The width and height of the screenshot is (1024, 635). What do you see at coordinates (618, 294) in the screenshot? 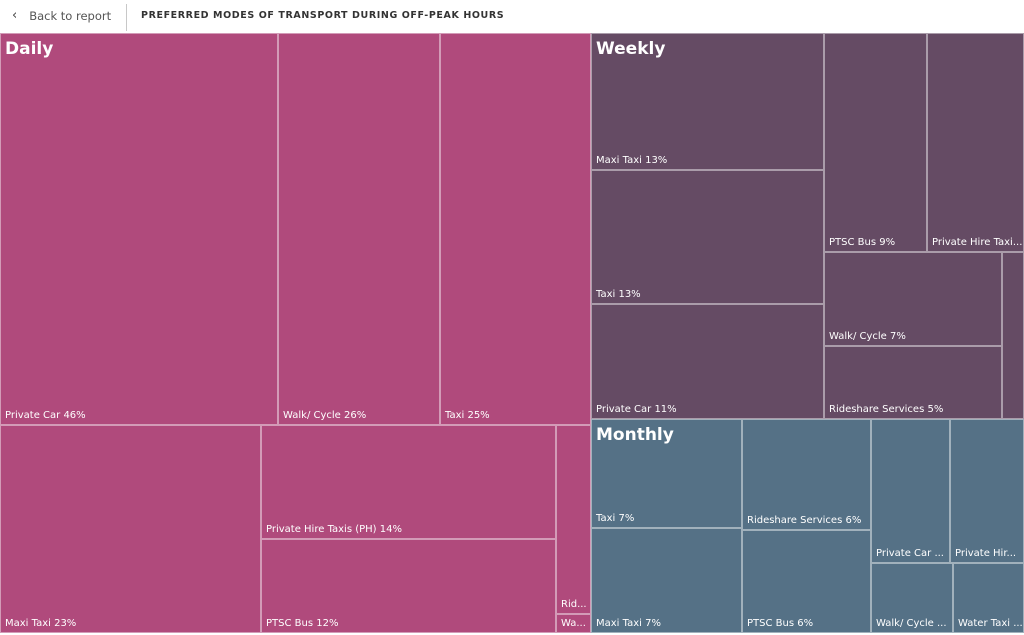
I see `tile-label: Taxi 13%` at bounding box center [618, 294].